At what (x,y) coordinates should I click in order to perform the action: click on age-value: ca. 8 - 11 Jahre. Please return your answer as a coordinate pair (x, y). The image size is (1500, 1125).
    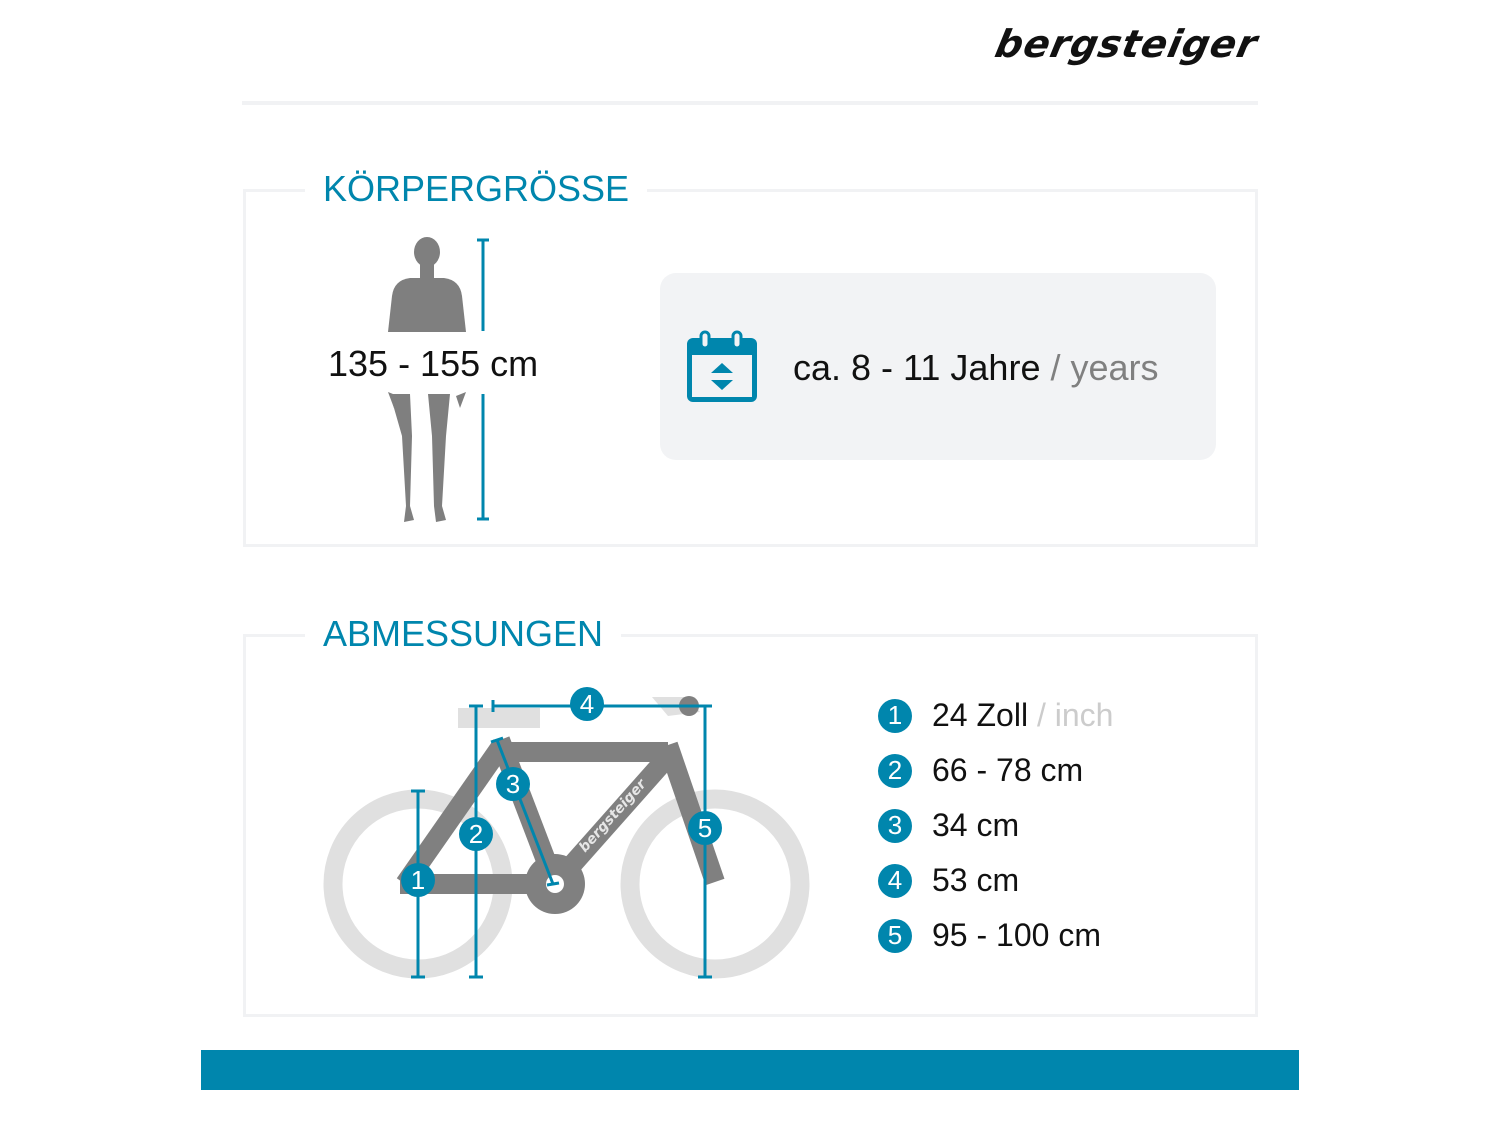
    Looking at the image, I should click on (917, 367).